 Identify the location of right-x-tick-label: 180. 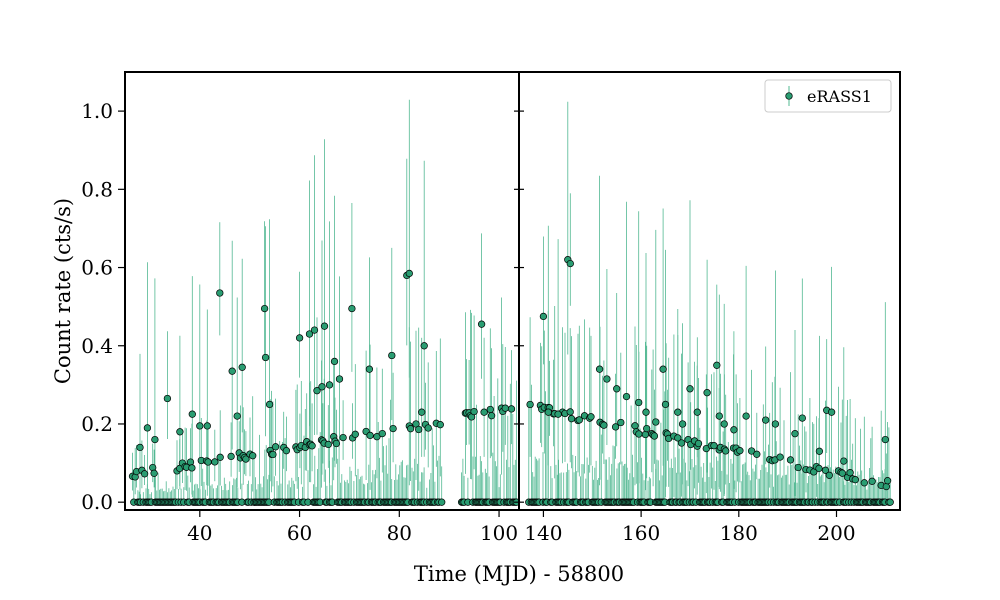
(739, 533).